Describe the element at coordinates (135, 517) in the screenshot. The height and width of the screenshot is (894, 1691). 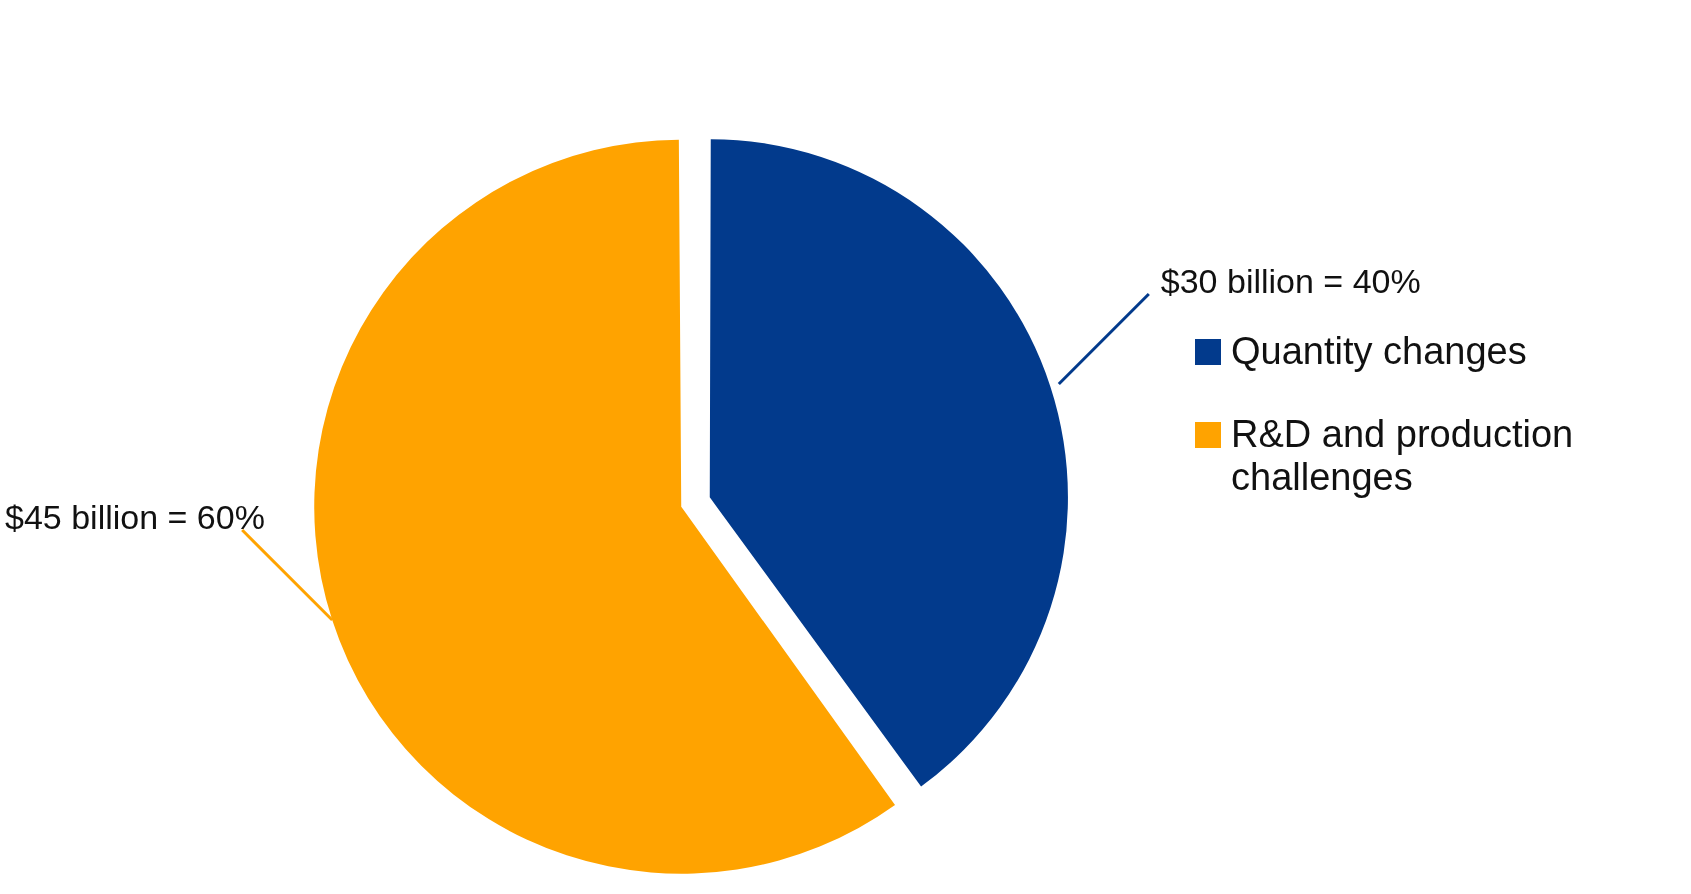
I see `data-label: $45 billion = 60%` at that location.